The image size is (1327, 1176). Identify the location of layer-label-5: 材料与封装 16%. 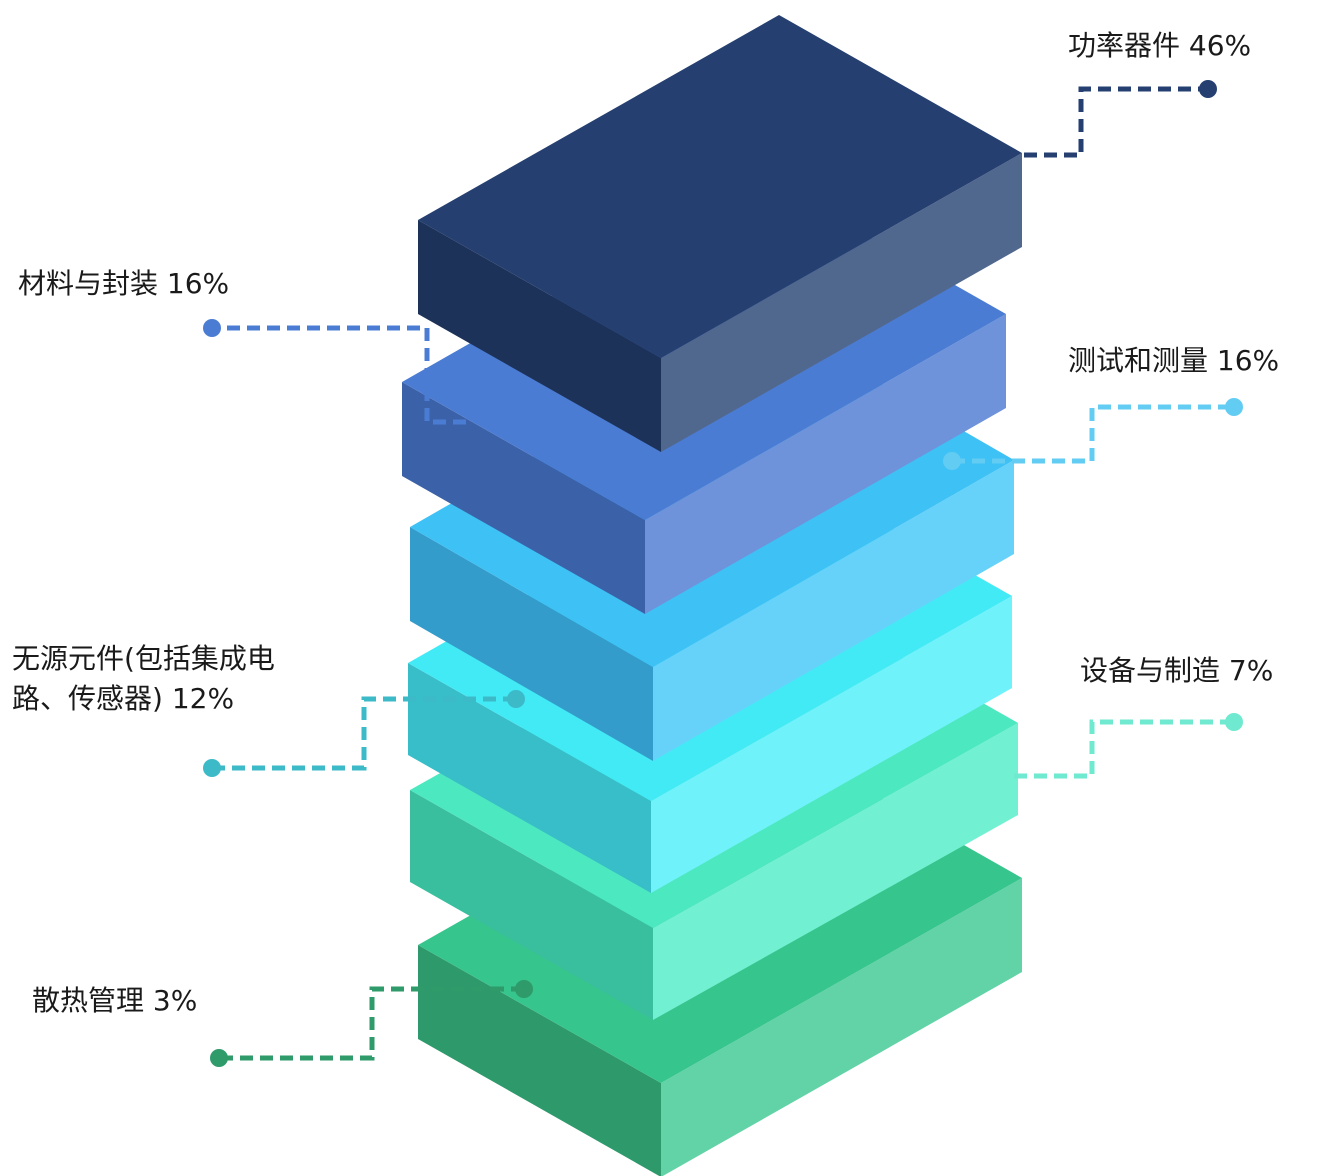
(123, 283).